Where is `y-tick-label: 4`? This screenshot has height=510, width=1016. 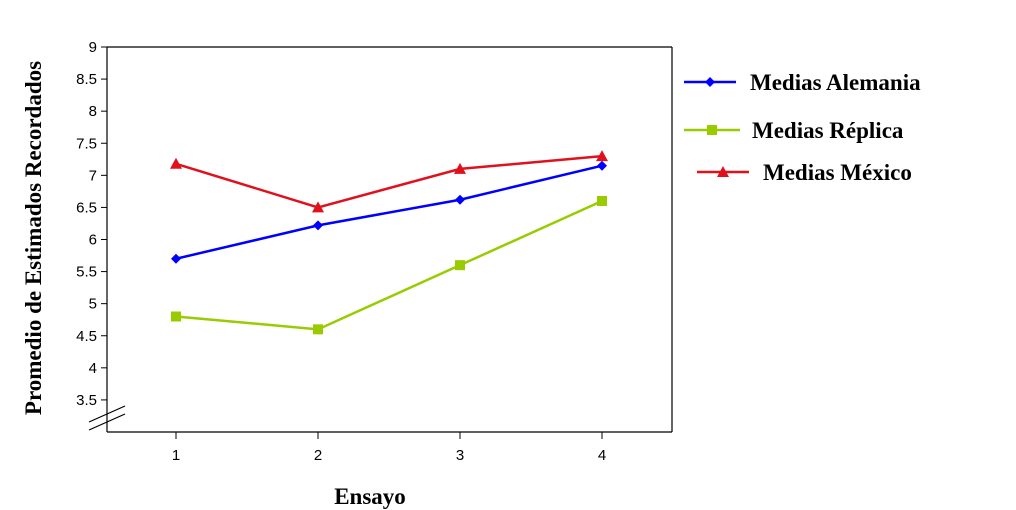 y-tick-label: 4 is located at coordinates (93, 368).